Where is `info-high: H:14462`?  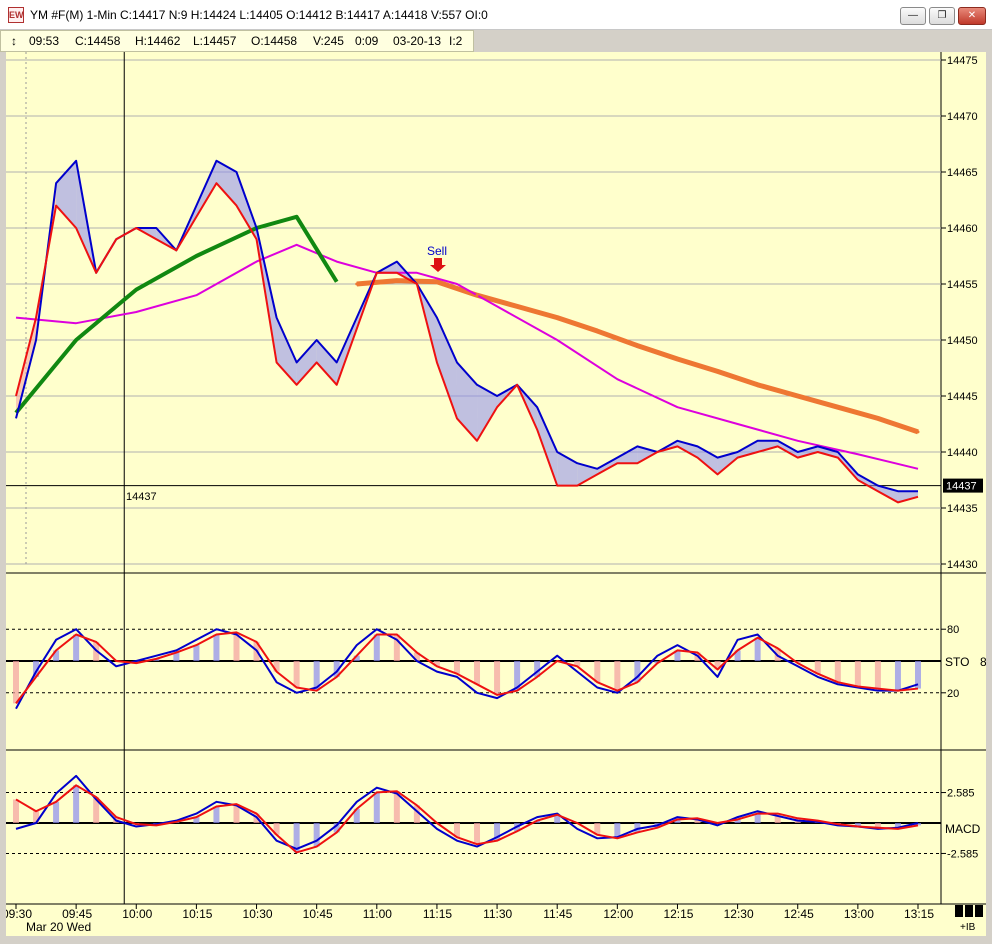 info-high: H:14462 is located at coordinates (158, 41).